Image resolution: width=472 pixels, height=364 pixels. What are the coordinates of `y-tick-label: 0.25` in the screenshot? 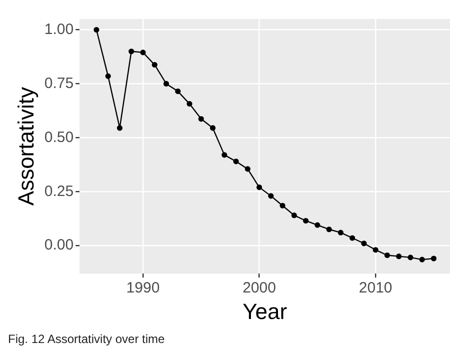 It's located at (59, 191).